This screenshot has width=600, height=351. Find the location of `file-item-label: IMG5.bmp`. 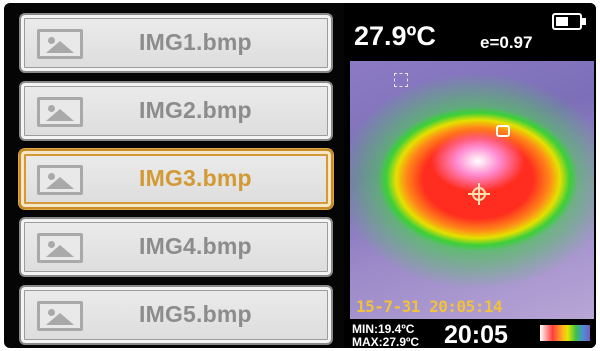

file-item-label: IMG5.bmp is located at coordinates (195, 314).